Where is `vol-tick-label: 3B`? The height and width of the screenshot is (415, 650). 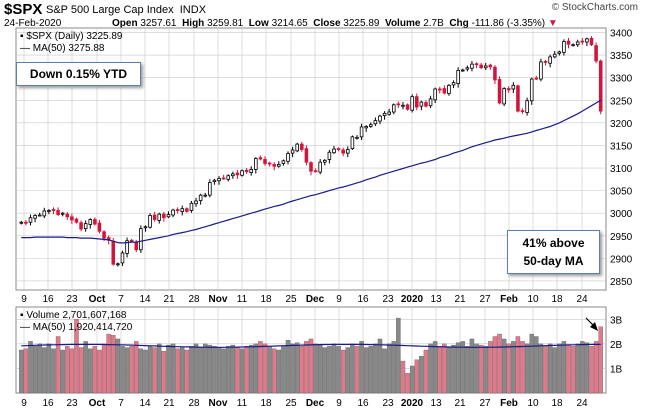
vol-tick-label: 3B is located at coordinates (616, 320).